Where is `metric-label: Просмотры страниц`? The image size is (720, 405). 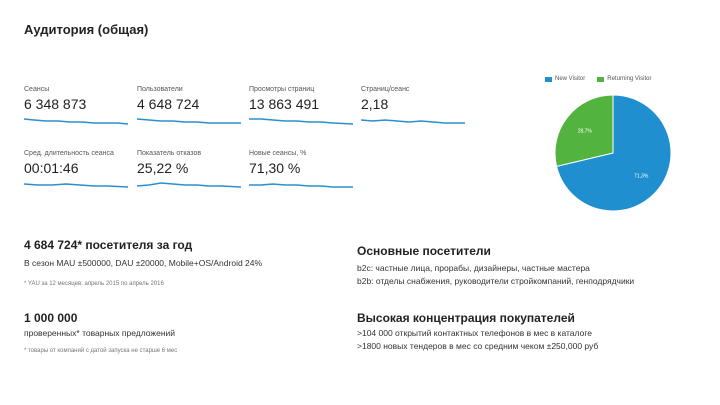
metric-label: Просмотры страниц is located at coordinates (282, 89).